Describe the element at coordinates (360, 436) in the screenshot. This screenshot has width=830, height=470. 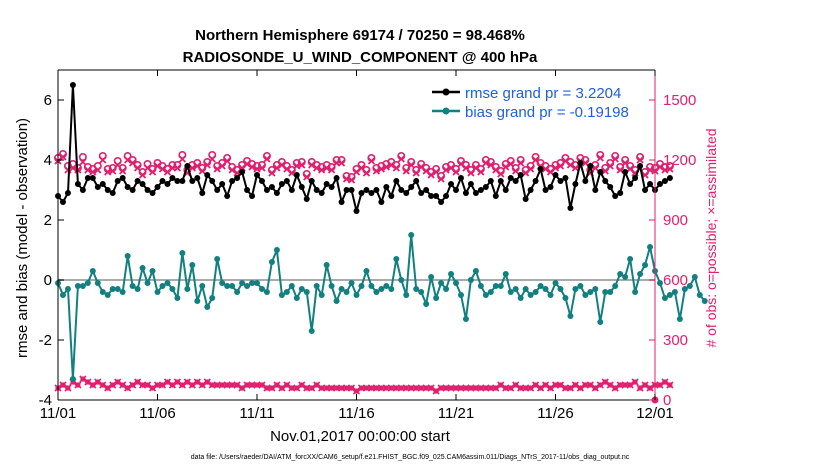
I see `x-axis-label: Nov.01,2017 00:00:00 start` at that location.